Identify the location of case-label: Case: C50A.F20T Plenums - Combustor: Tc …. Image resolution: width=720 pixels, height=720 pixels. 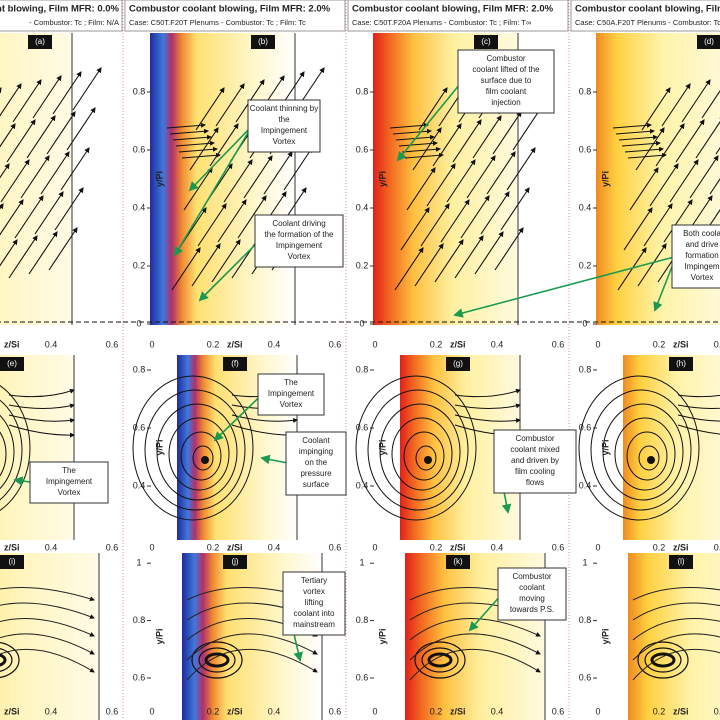
(647, 22).